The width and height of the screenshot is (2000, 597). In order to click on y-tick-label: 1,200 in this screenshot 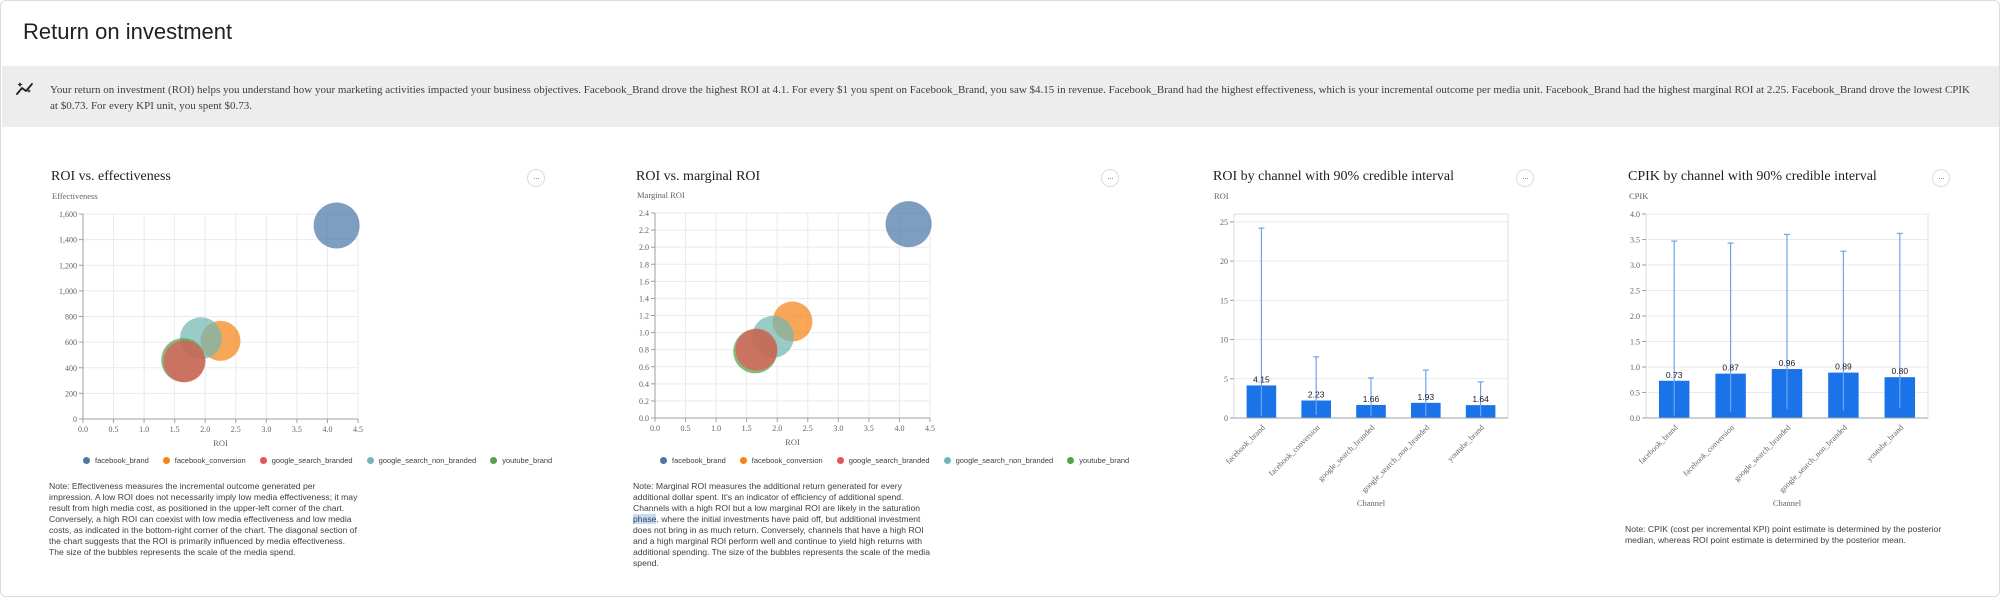, I will do `click(68, 265)`.